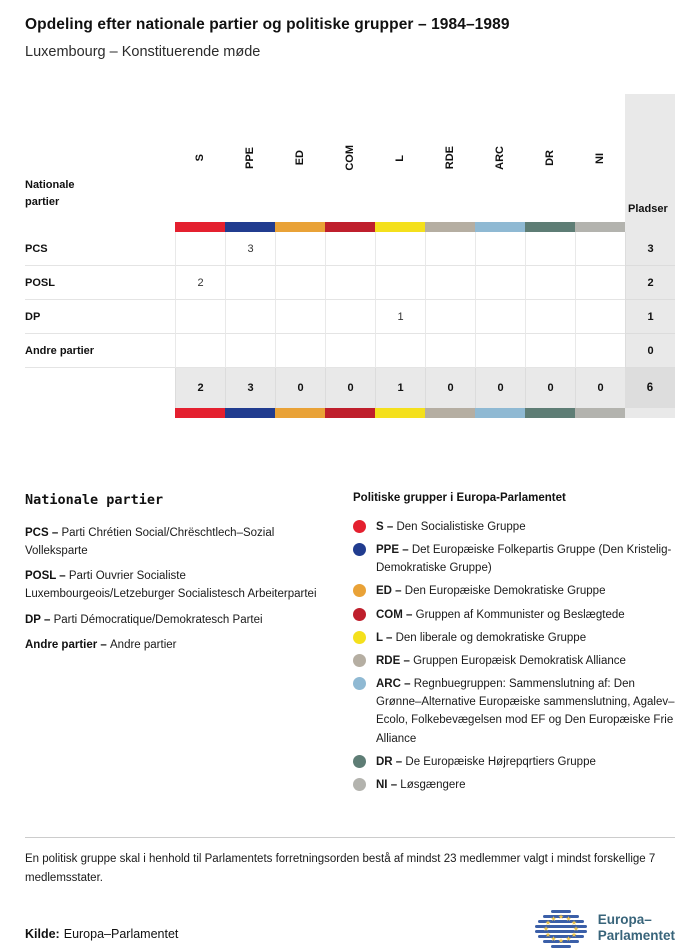 The height and width of the screenshot is (951, 700). I want to click on group-color-bar-L, so click(400, 227).